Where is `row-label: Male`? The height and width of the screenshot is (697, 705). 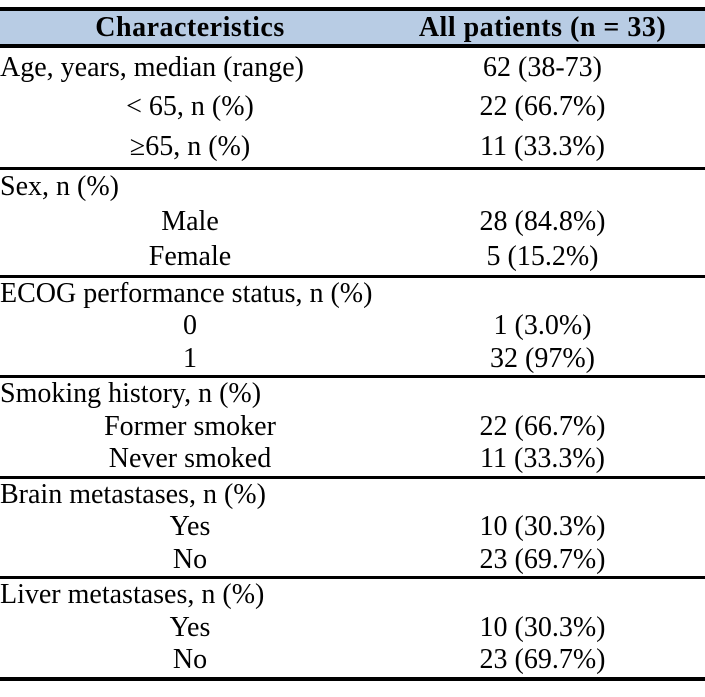
row-label: Male is located at coordinates (190, 221).